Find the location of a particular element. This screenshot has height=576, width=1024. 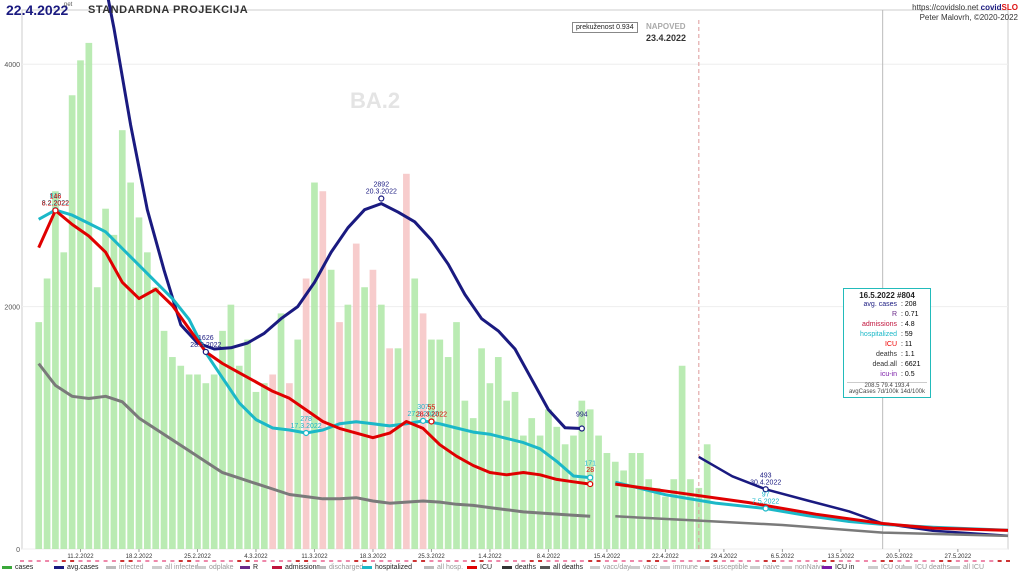

y-tick-label: 0 is located at coordinates (18, 550).